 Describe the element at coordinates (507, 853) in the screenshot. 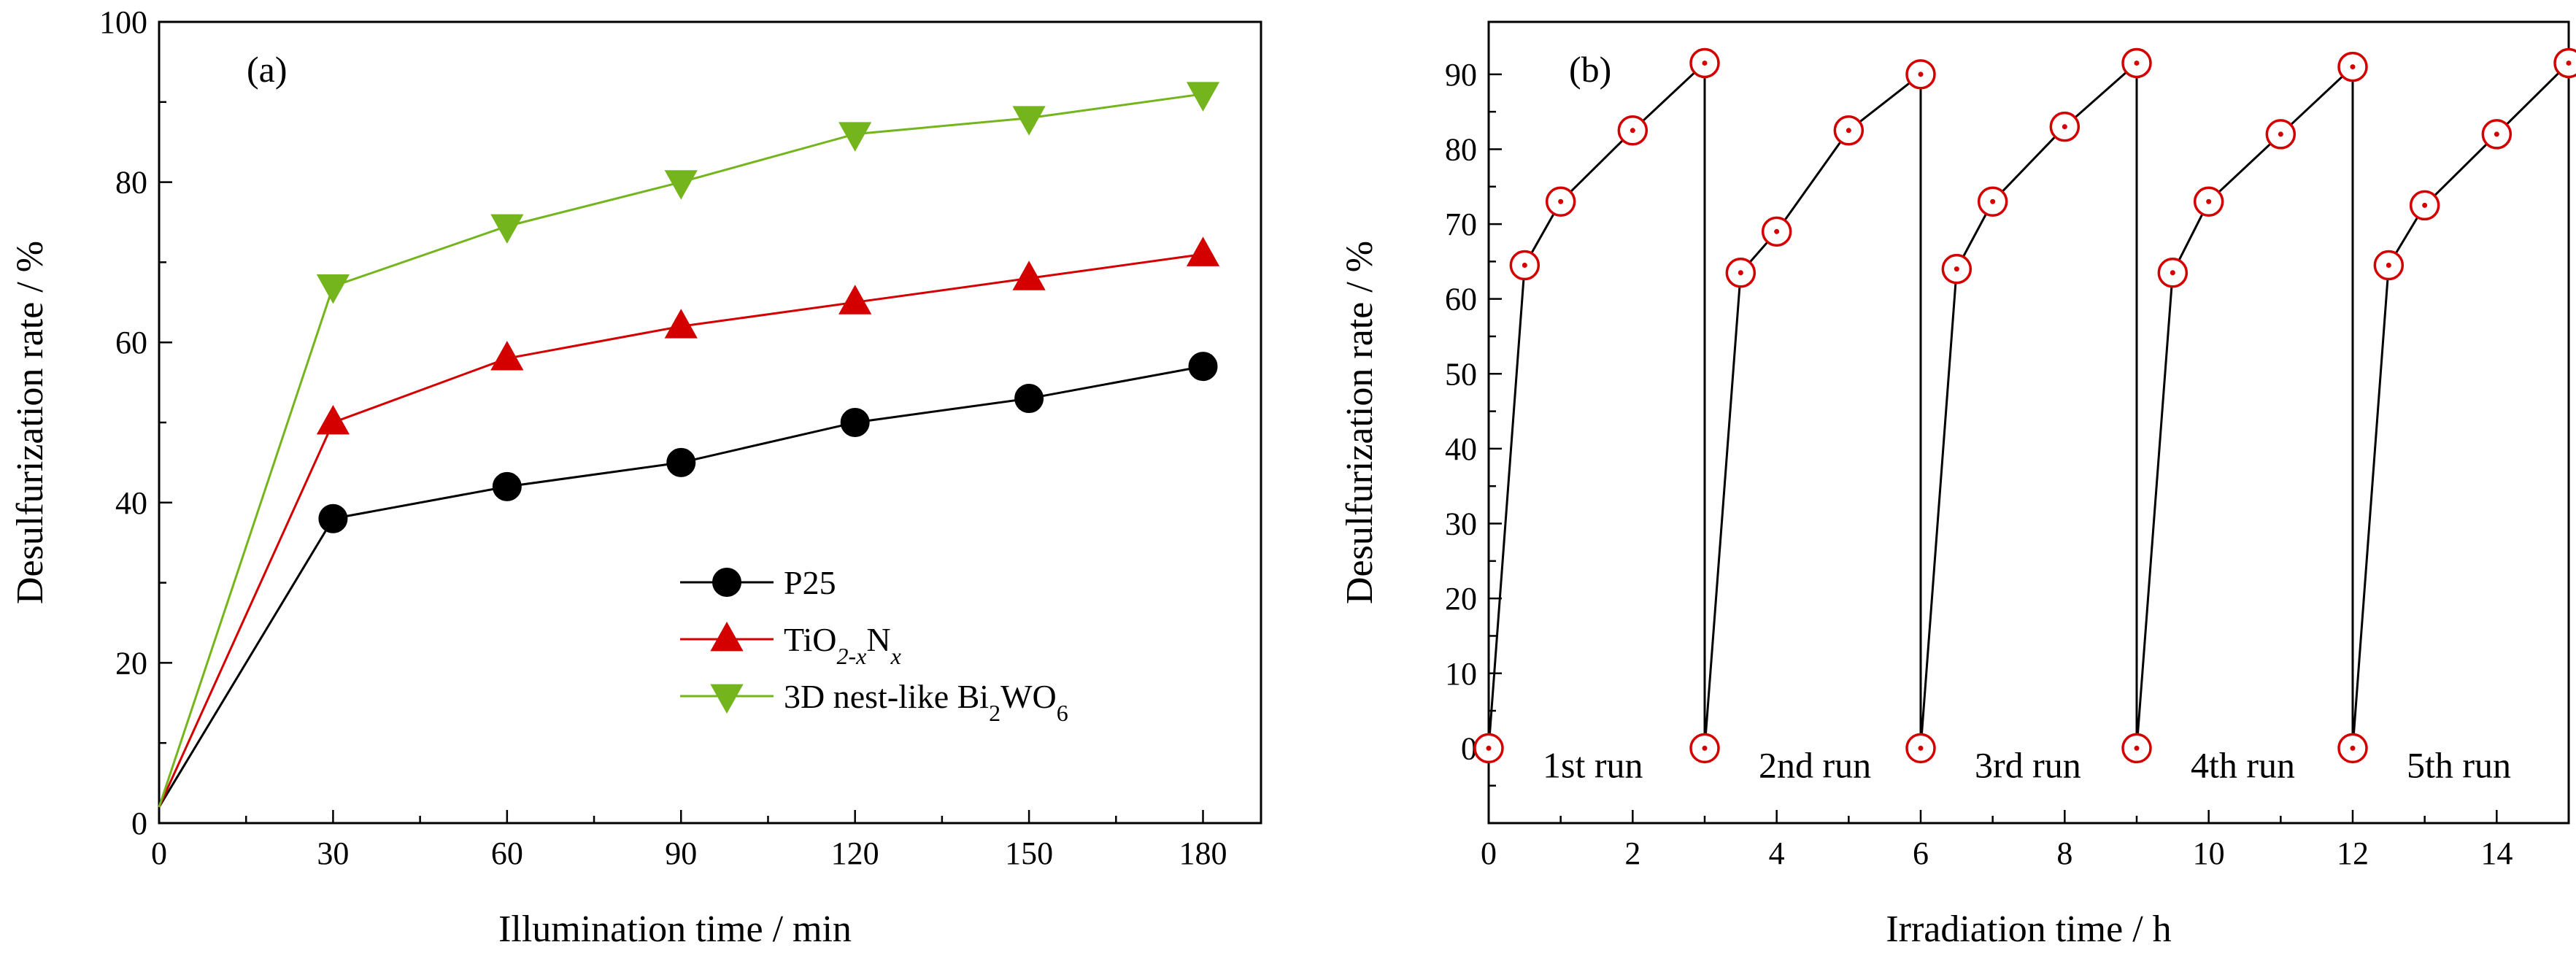

I see `panel-a-x-tick-label: 60` at that location.